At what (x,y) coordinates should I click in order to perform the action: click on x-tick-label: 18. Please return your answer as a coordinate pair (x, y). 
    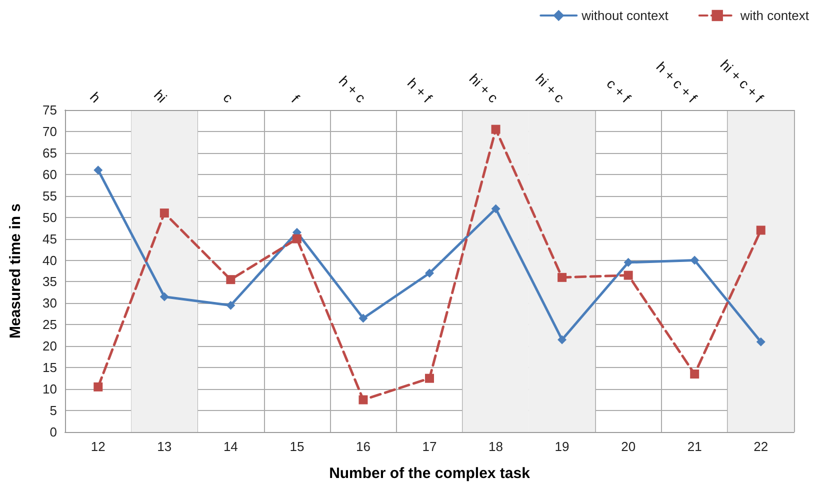
    Looking at the image, I should click on (496, 446).